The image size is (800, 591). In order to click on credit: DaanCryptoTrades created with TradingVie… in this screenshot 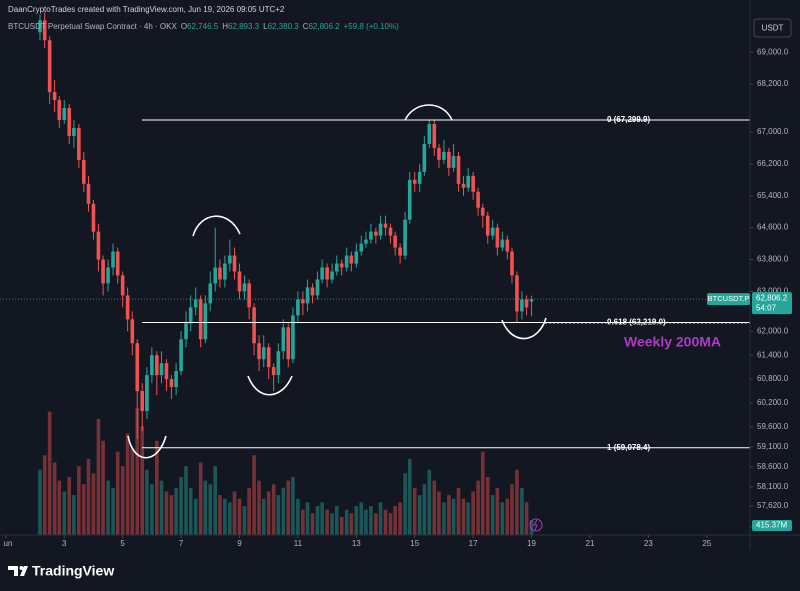, I will do `click(146, 9)`.